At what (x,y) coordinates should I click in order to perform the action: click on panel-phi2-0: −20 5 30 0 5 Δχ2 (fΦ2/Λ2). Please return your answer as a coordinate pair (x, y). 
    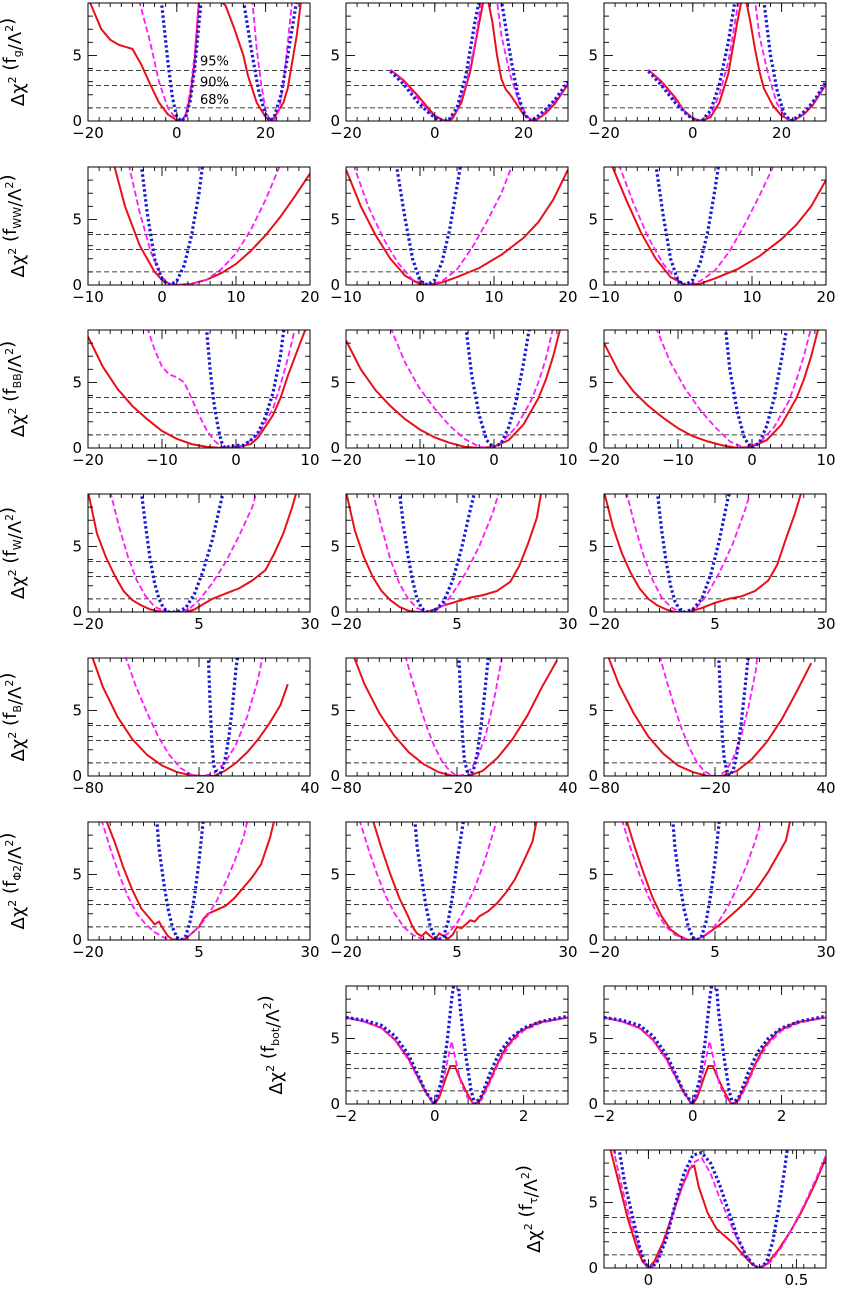
    Looking at the image, I should click on (160, 891).